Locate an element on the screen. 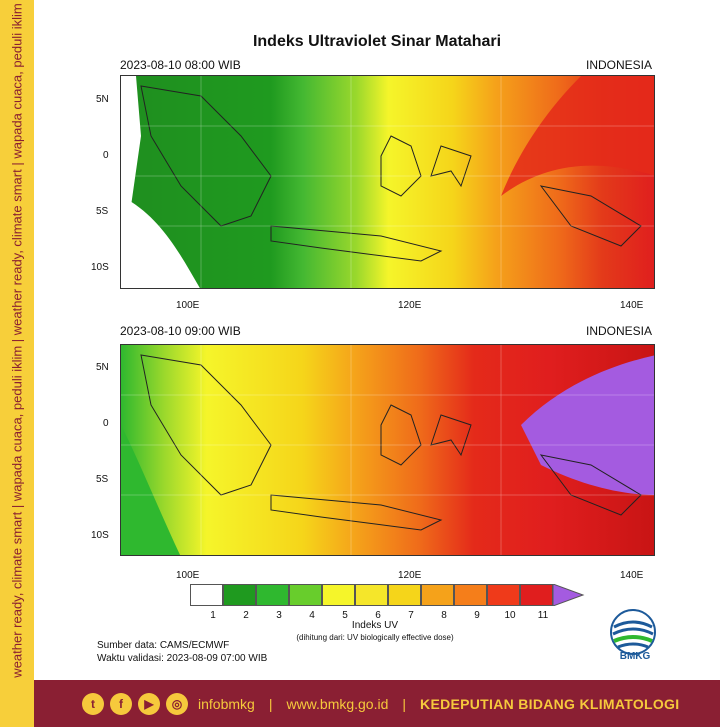 The width and height of the screenshot is (720, 727). legend-level-label: 11 is located at coordinates (543, 615).